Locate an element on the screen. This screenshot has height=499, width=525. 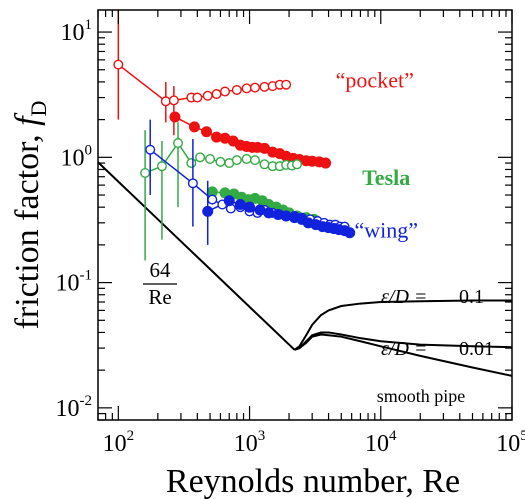
y-tick-label: 10⁻¹ is located at coordinates (74, 282).